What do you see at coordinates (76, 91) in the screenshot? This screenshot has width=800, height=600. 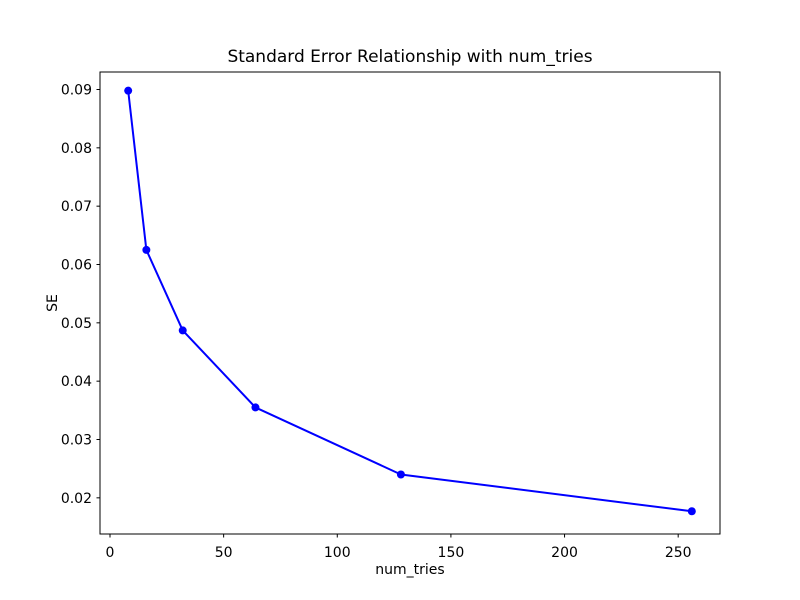 I see `y-tick-label: 0.09` at bounding box center [76, 91].